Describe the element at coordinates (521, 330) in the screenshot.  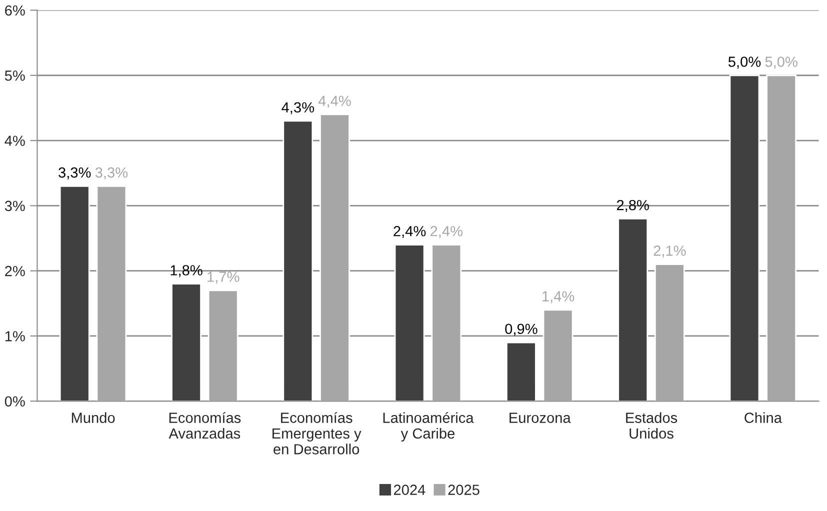
I see `data-label: 0,9%` at that location.